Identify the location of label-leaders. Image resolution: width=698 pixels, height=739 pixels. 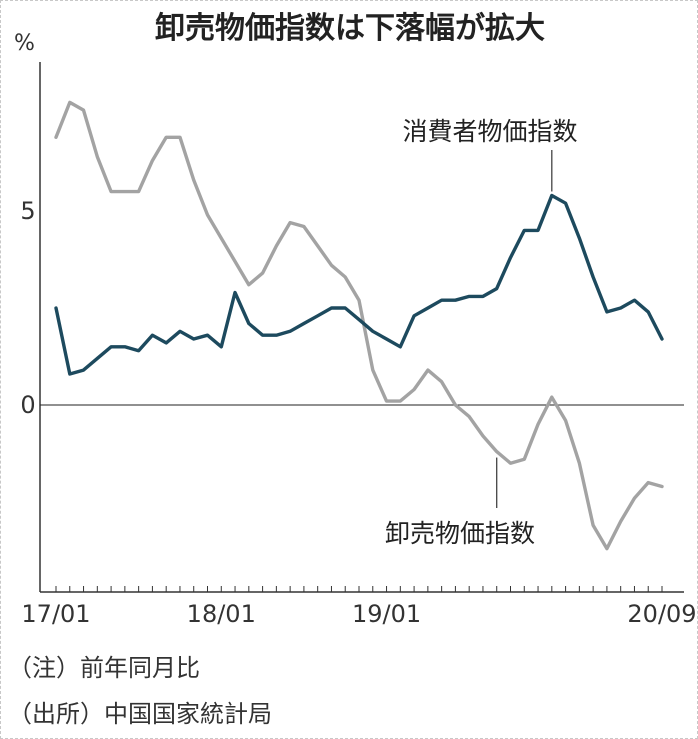
(524, 329).